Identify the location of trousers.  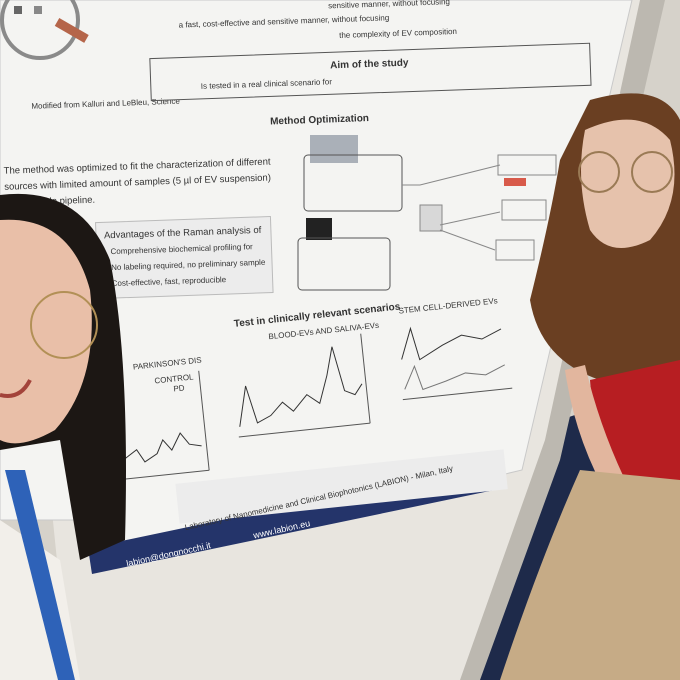
(590, 575).